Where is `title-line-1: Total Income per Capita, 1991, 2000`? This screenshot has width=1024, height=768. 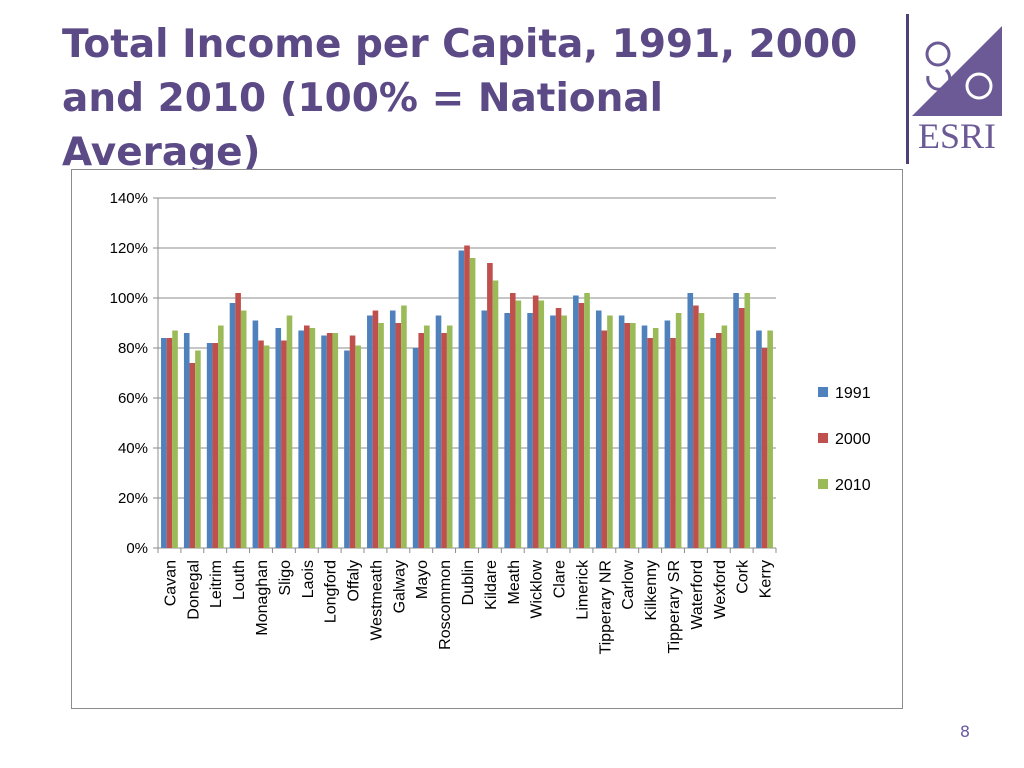
title-line-1: Total Income per Capita, 1991, 2000 is located at coordinates (460, 44).